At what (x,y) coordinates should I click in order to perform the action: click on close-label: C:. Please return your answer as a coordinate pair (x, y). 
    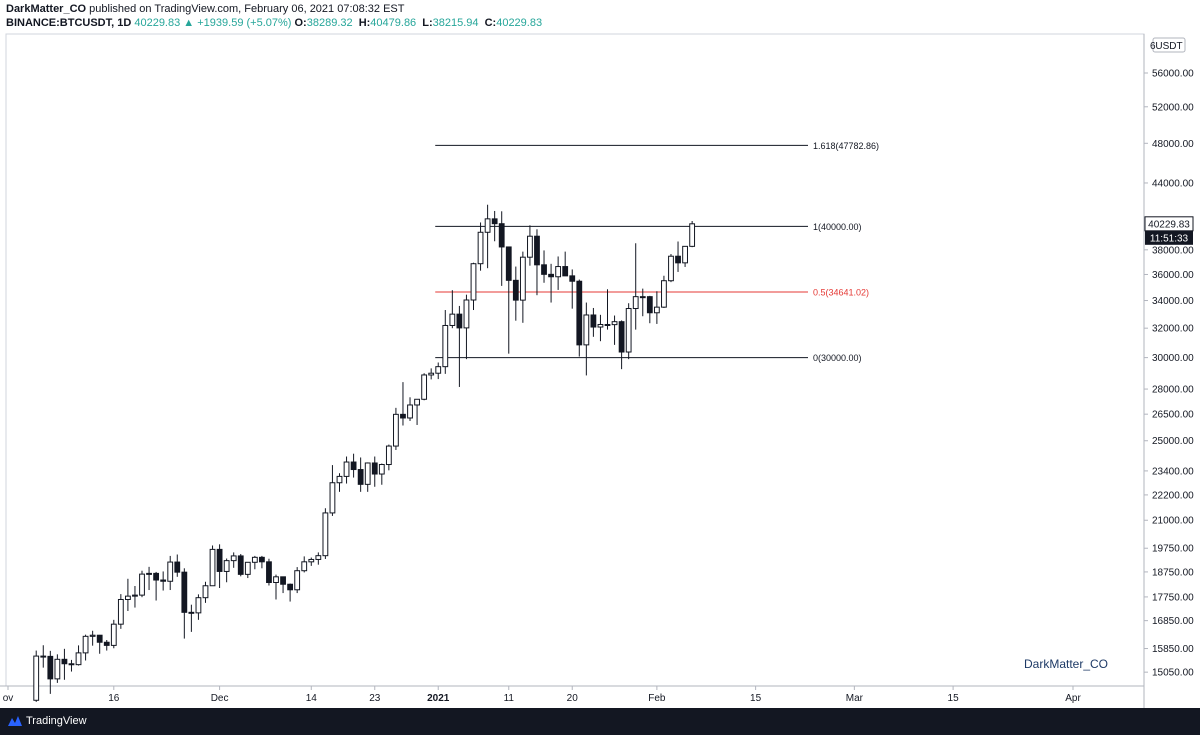
    Looking at the image, I should click on (490, 23).